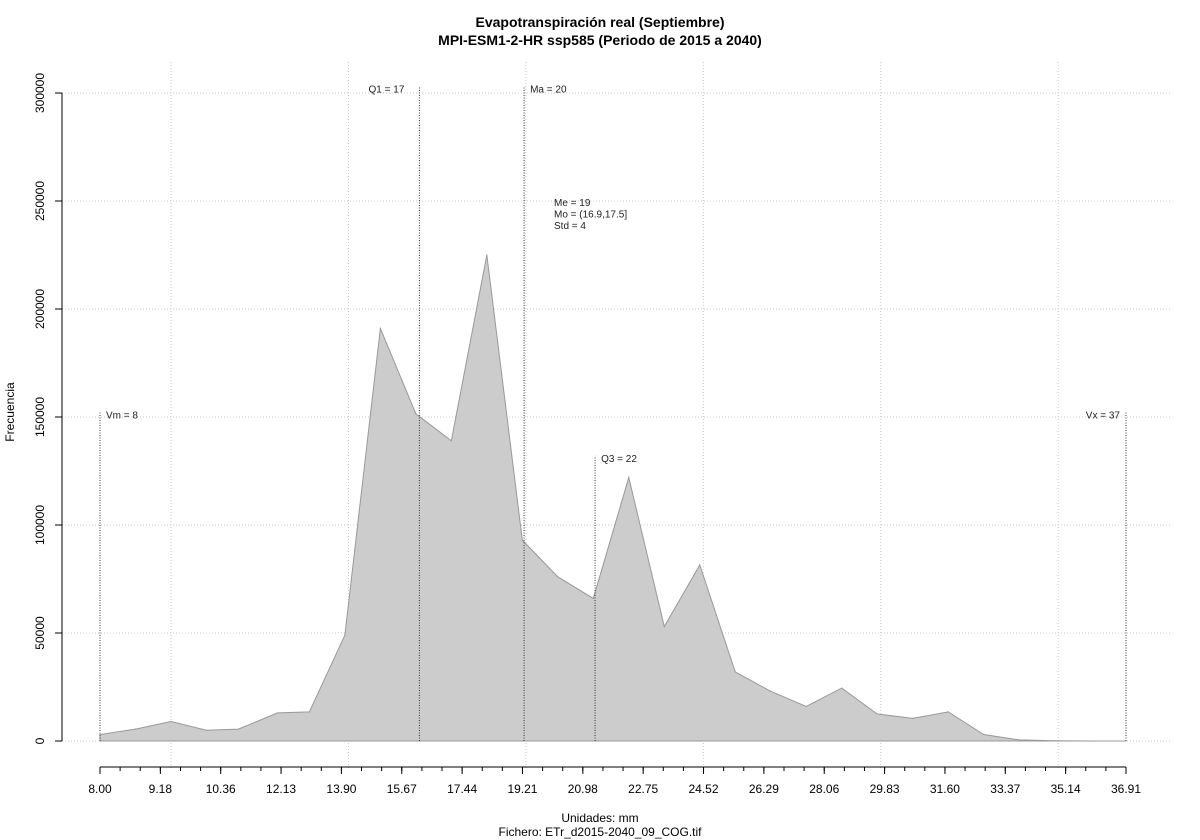  Describe the element at coordinates (48, 408) in the screenshot. I see `y-axis: 0 50000 100000 150000 200000 250000 300000` at that location.